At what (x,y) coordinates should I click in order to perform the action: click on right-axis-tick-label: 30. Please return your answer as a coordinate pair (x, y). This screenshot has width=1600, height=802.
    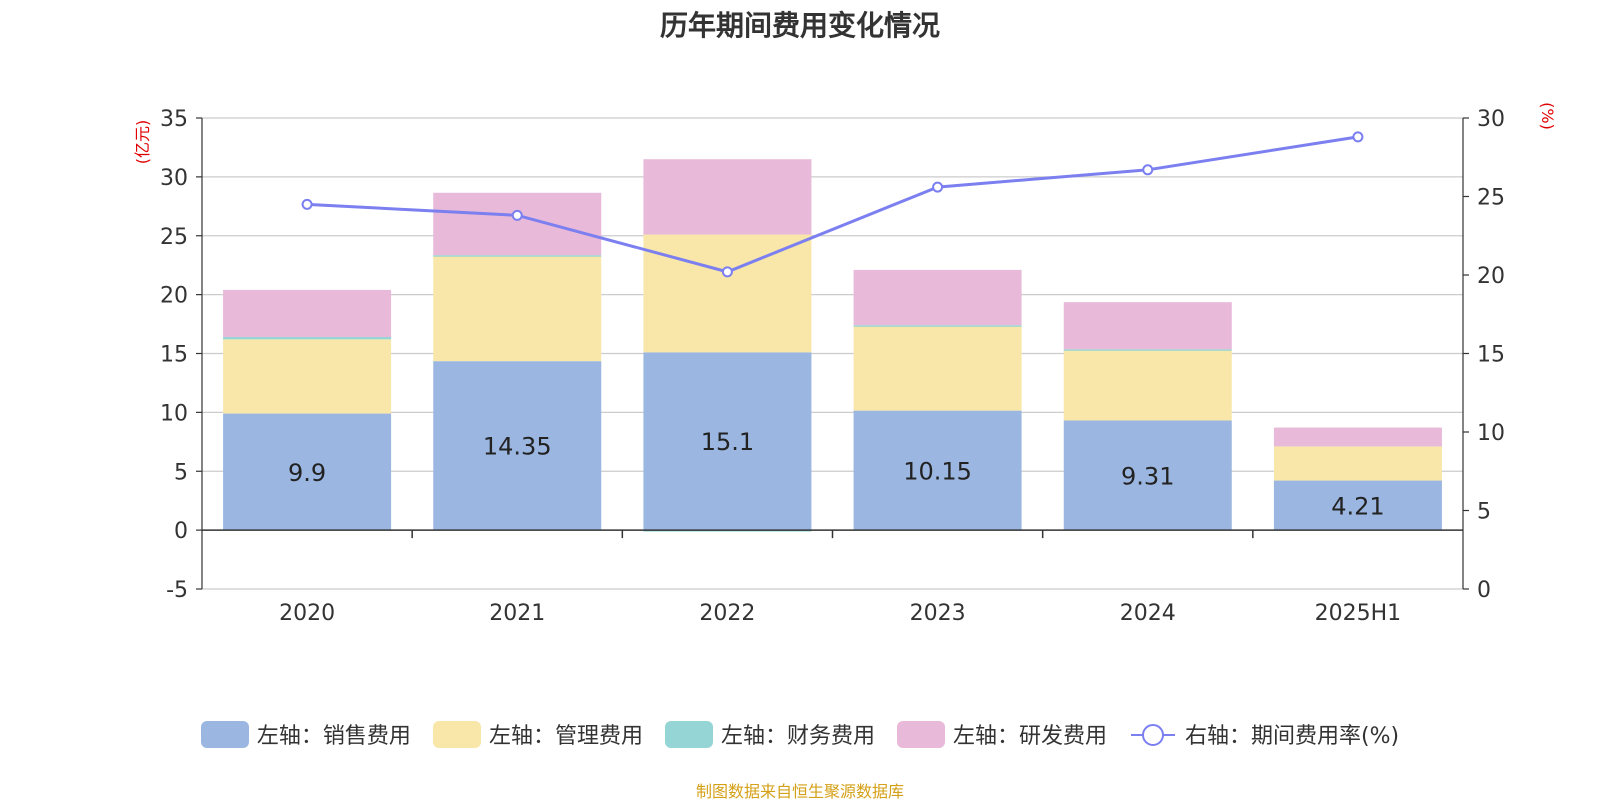
    Looking at the image, I should click on (1491, 119).